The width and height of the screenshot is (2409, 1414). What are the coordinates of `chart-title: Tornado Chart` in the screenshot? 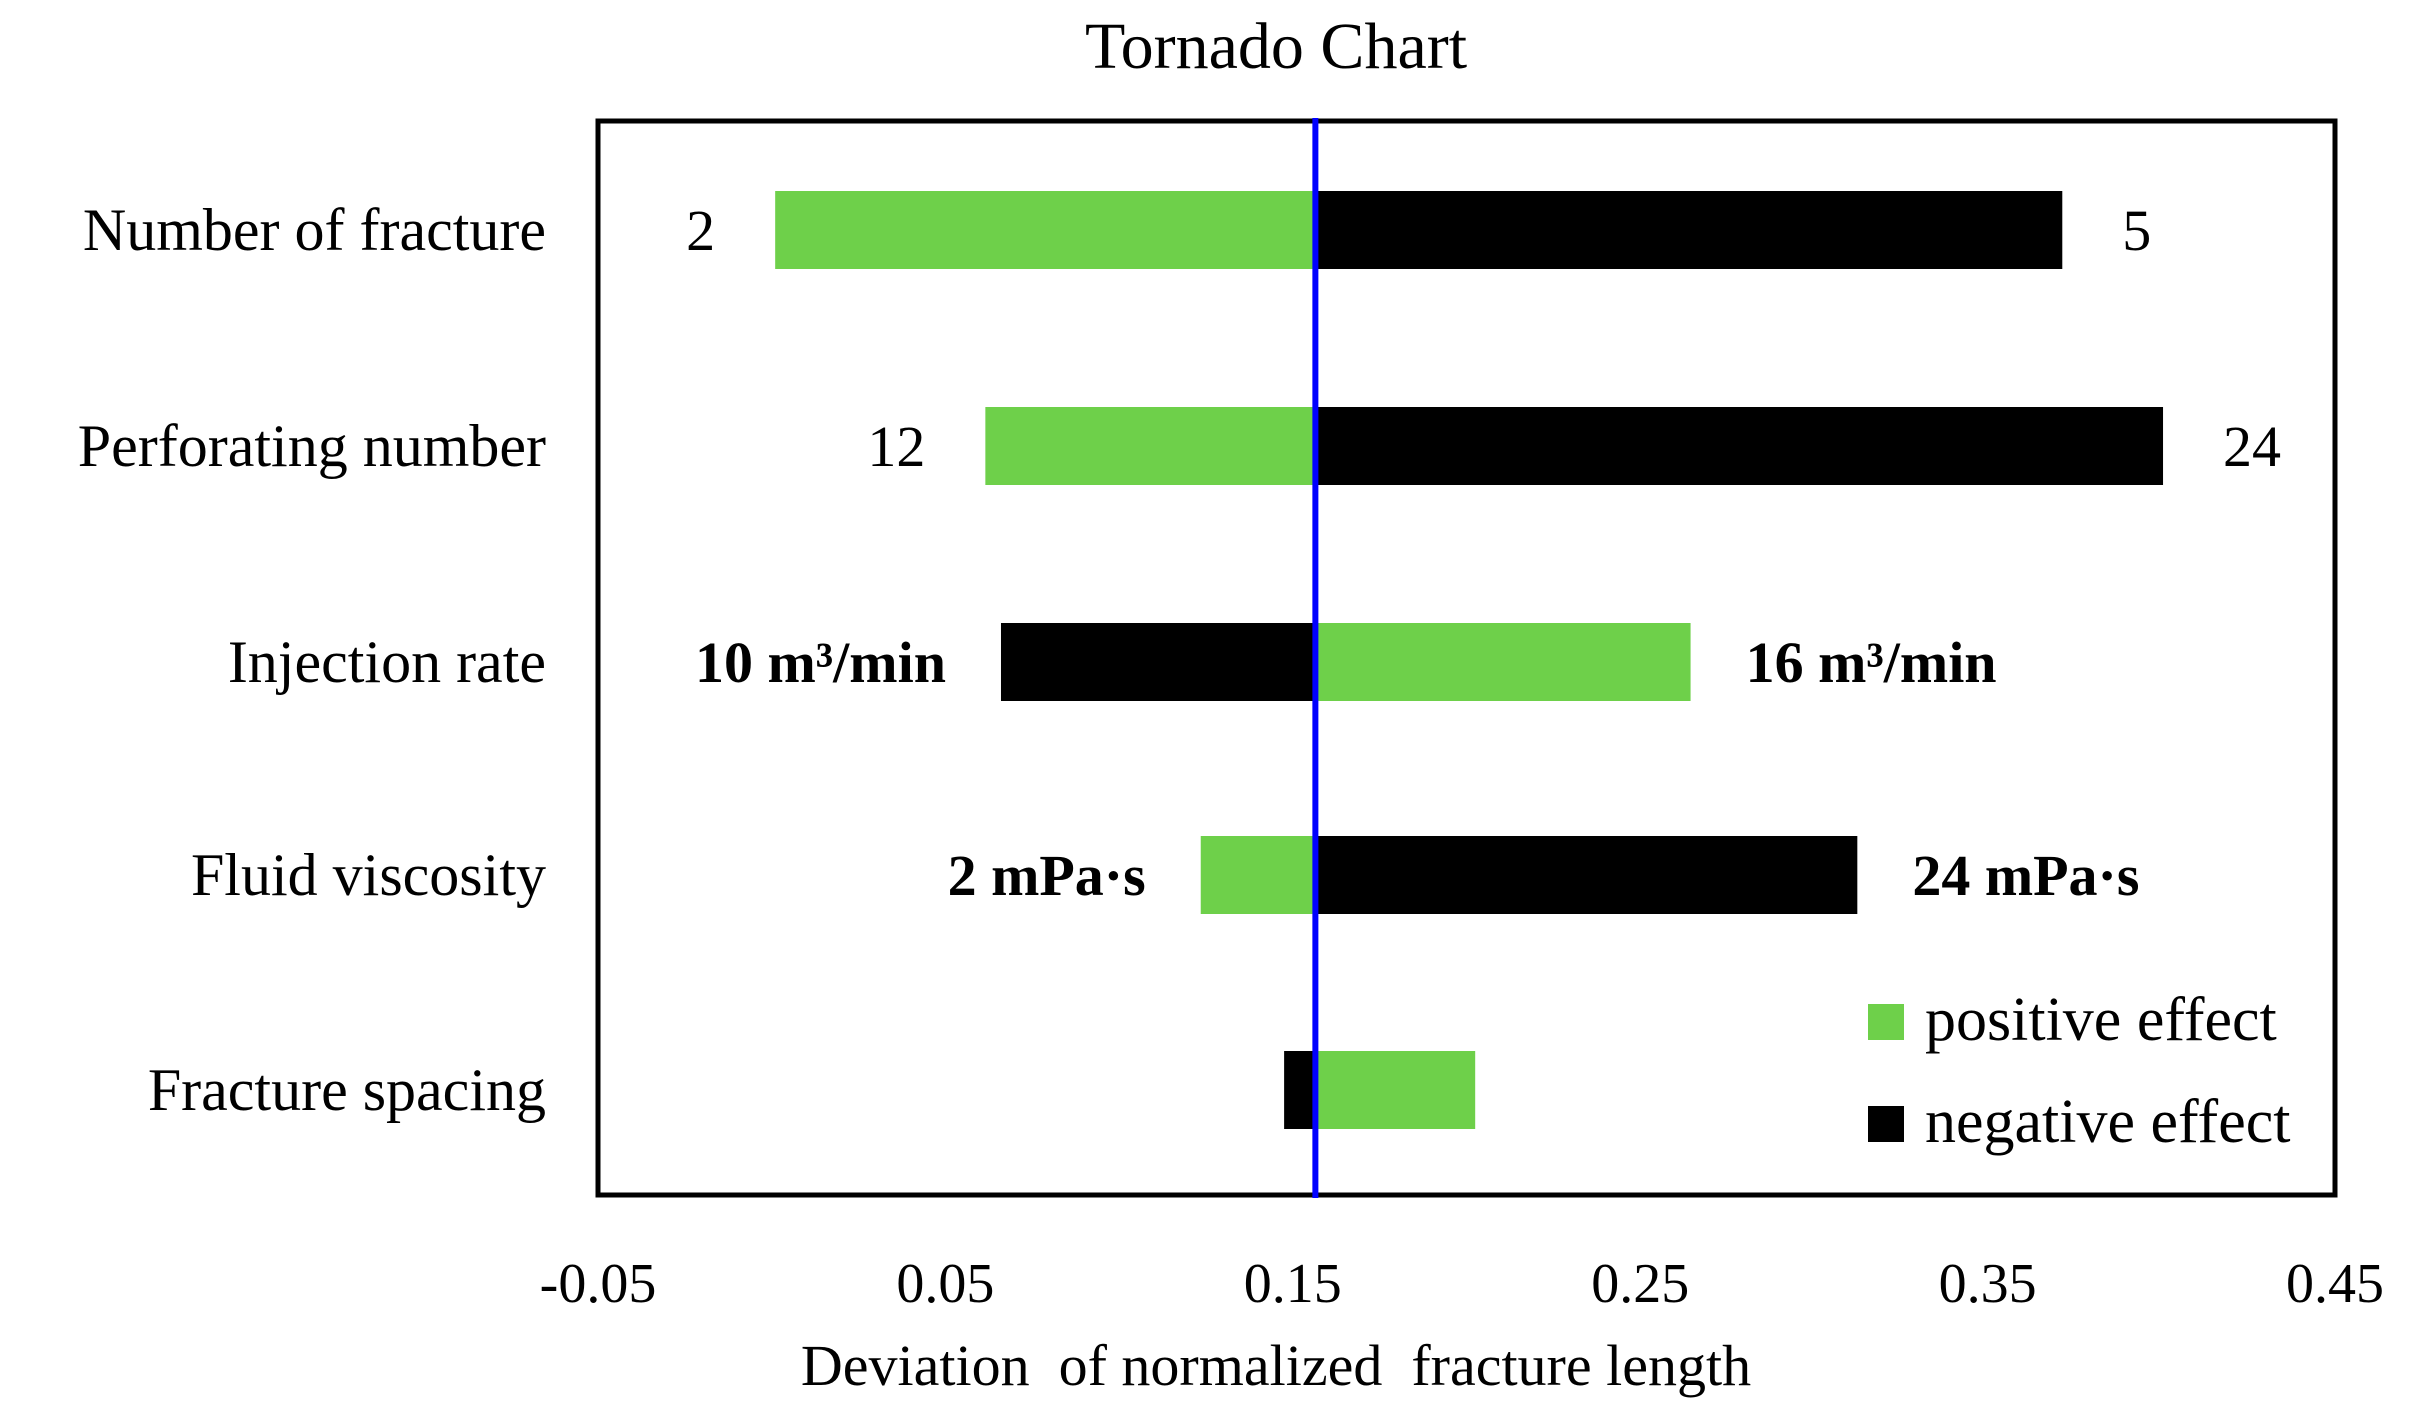 It's located at (1276, 46).